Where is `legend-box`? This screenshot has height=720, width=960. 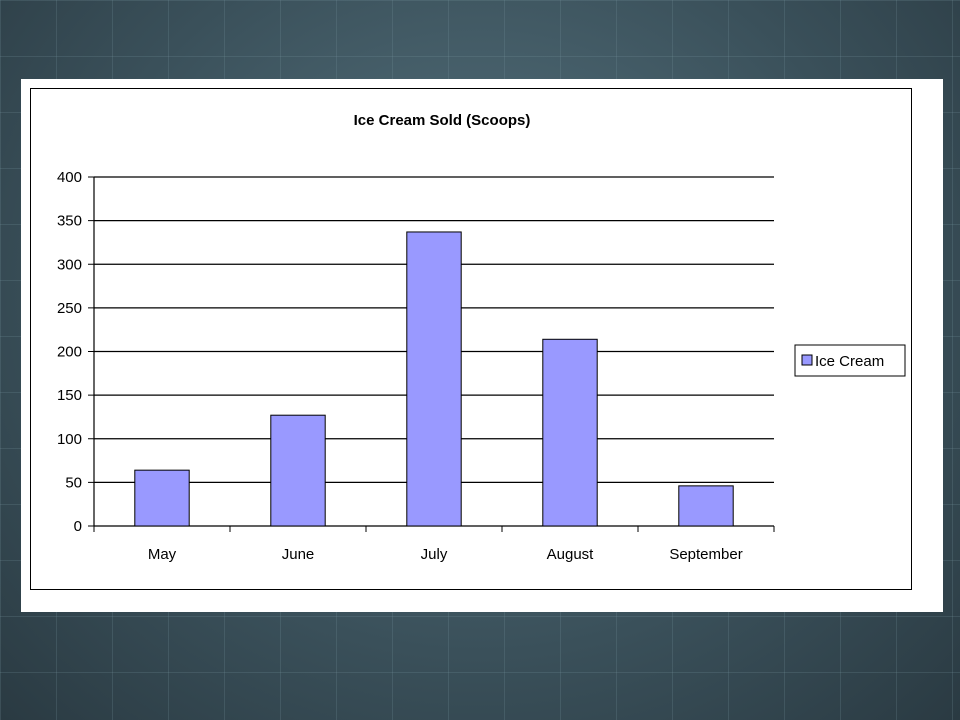 legend-box is located at coordinates (850, 360).